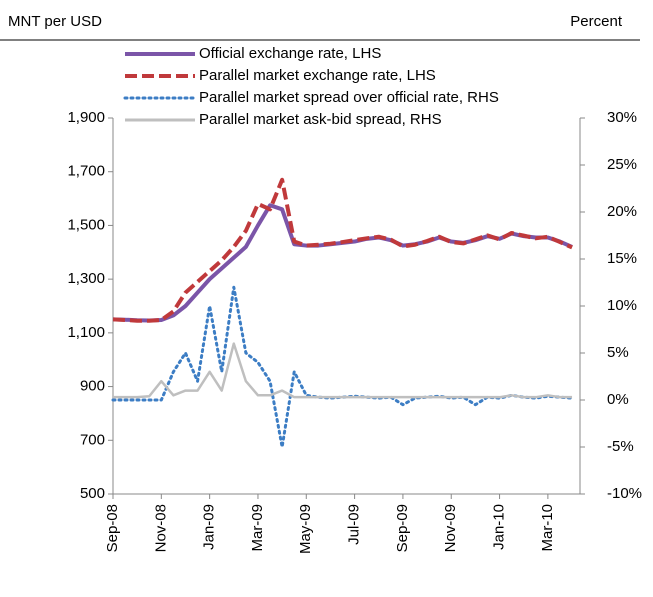 The height and width of the screenshot is (597, 653). Describe the element at coordinates (622, 164) in the screenshot. I see `y2-tick-label: 25%` at that location.